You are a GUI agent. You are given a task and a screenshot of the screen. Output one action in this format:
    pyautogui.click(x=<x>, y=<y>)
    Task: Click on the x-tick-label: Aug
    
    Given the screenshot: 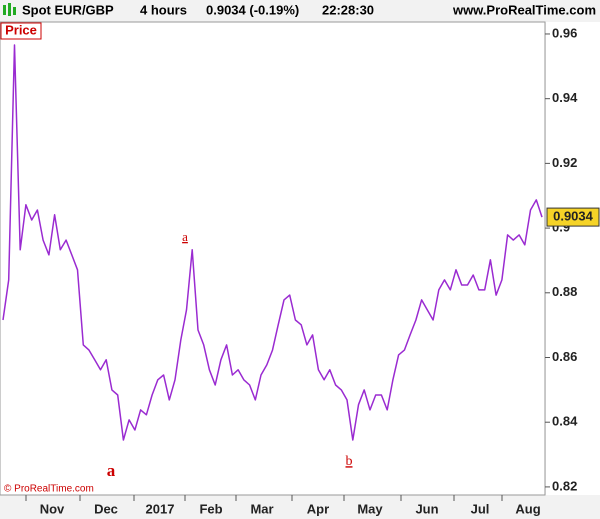 What is the action you would take?
    pyautogui.click(x=527, y=508)
    